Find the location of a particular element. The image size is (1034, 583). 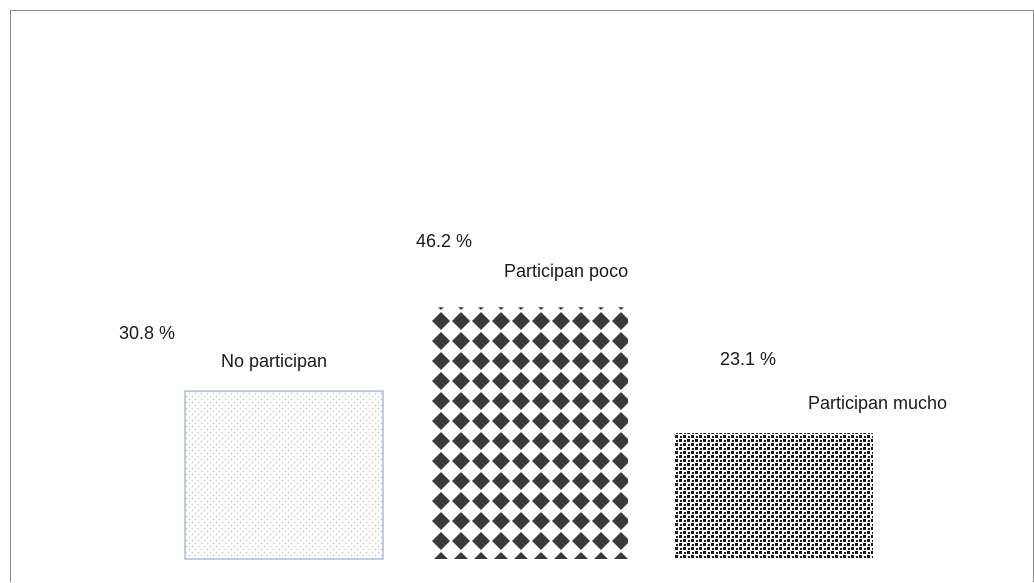

category-label: Participan poco is located at coordinates (566, 271).